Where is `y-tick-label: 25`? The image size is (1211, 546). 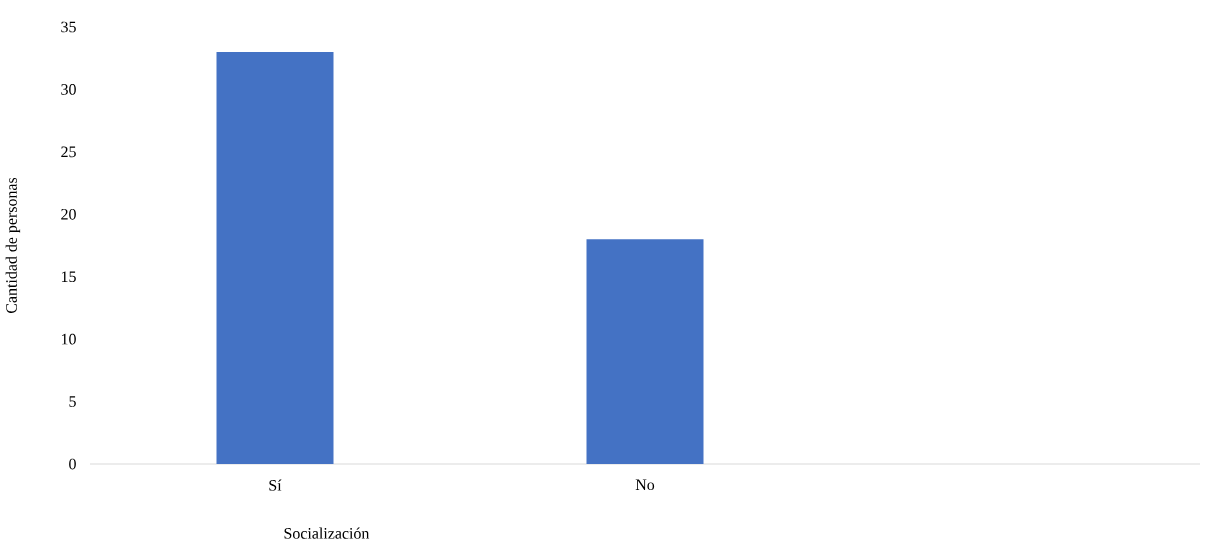
y-tick-label: 25 is located at coordinates (68, 152).